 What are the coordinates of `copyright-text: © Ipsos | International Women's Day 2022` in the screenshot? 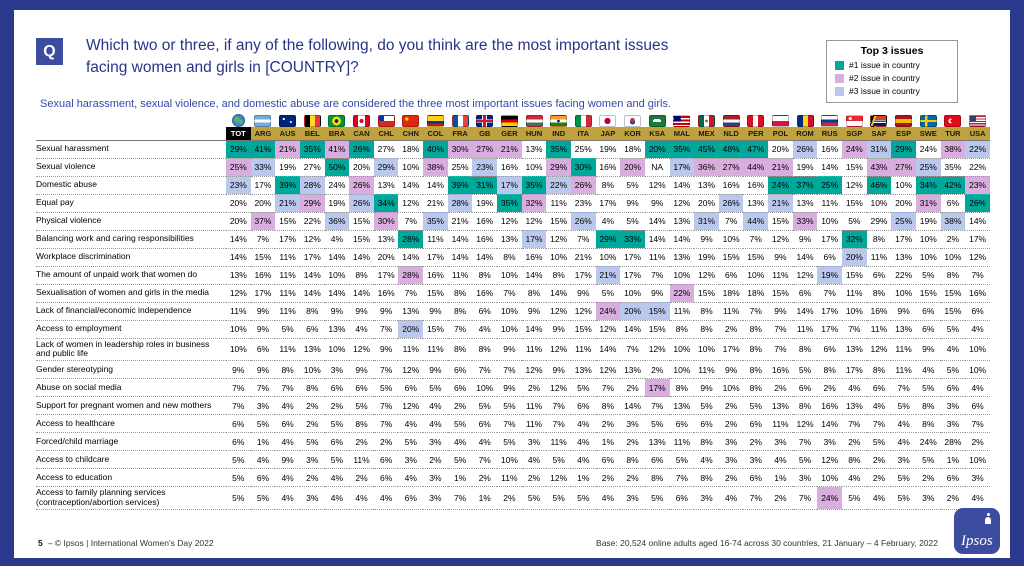 It's located at (134, 543).